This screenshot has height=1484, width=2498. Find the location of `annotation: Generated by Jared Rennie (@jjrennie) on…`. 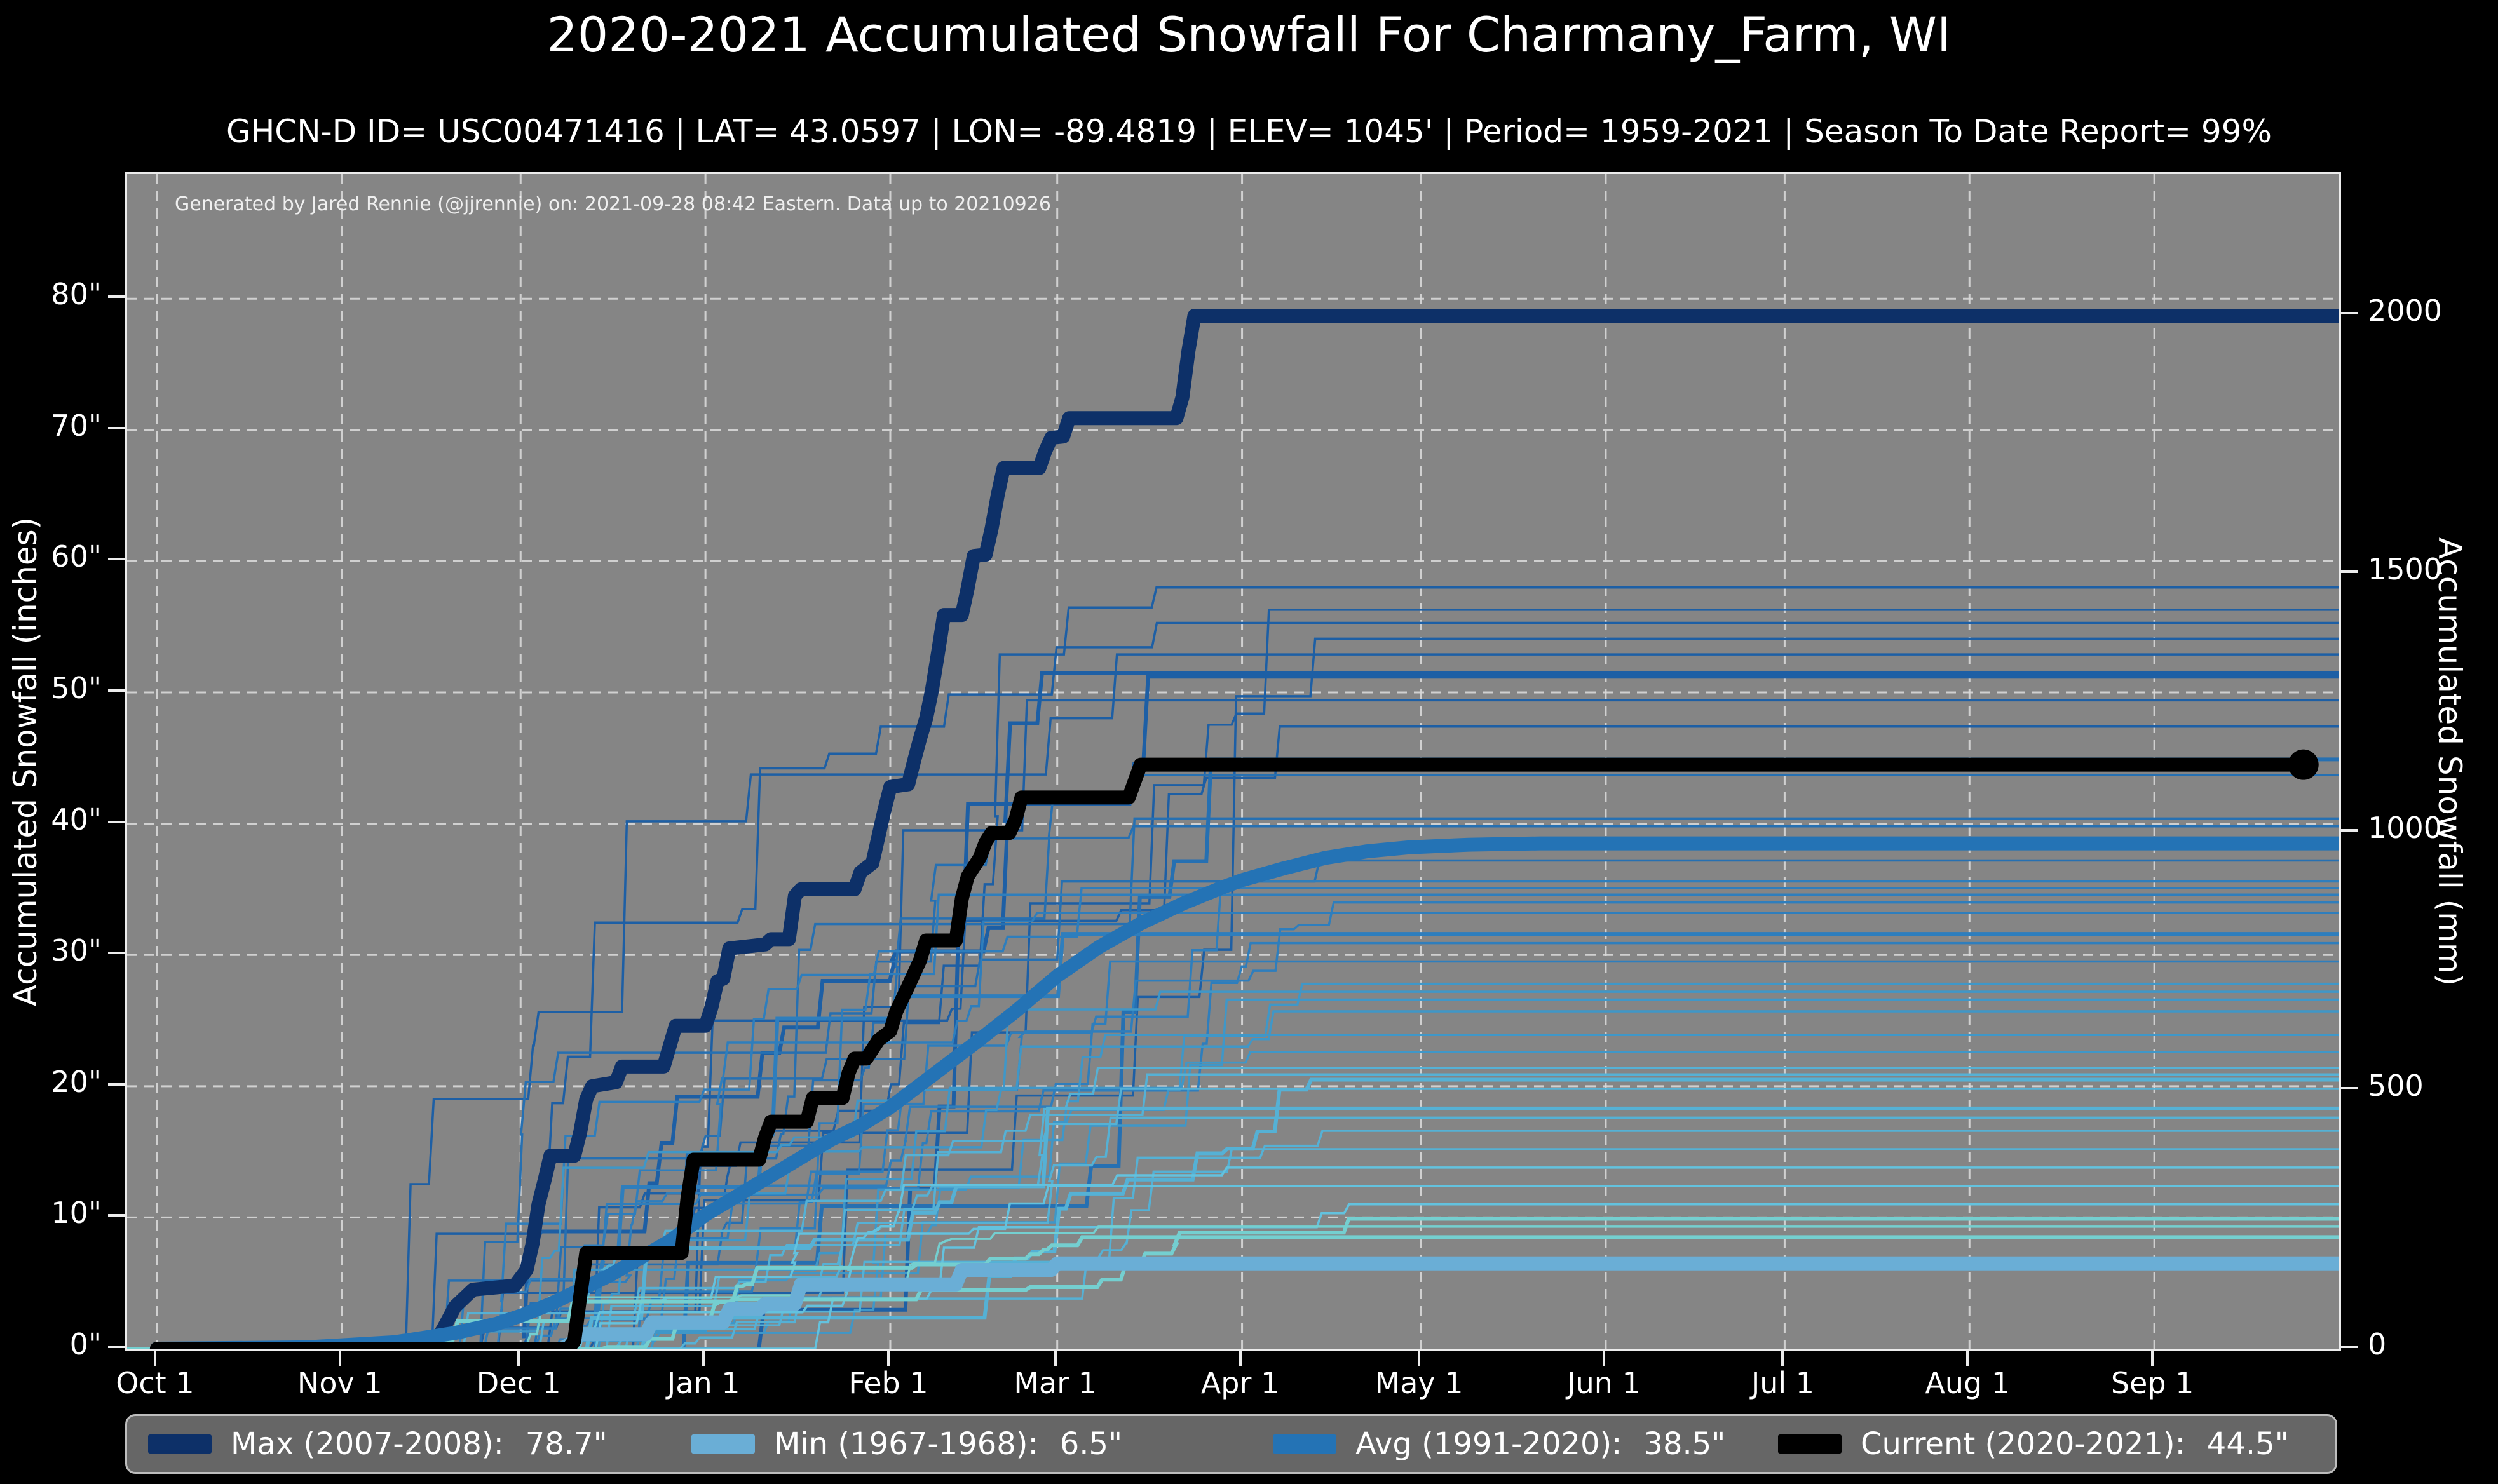

annotation: Generated by Jared Rennie (@jjrennie) on… is located at coordinates (613, 204).